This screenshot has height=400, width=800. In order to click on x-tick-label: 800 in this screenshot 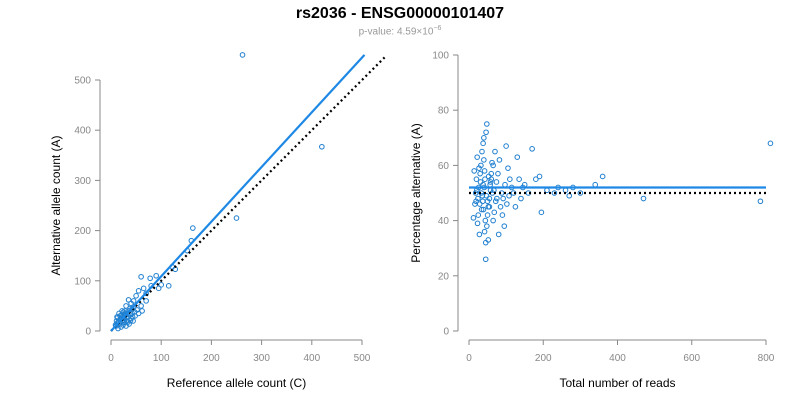, I will do `click(766, 358)`.